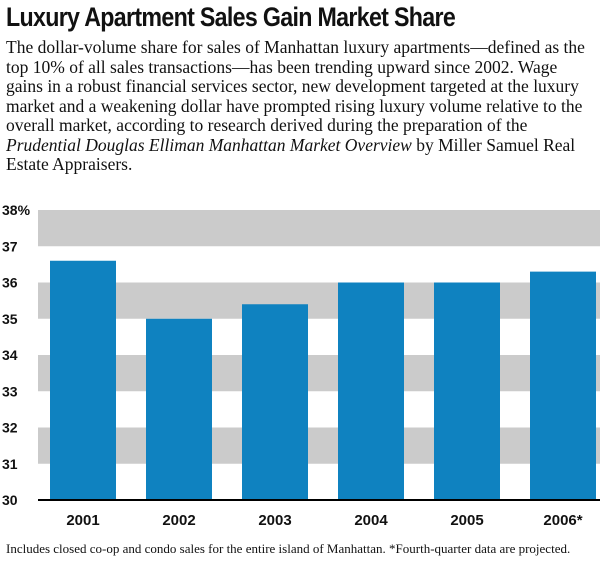 This screenshot has height=578, width=600. What do you see at coordinates (10, 428) in the screenshot?
I see `y-tick-label: 32` at bounding box center [10, 428].